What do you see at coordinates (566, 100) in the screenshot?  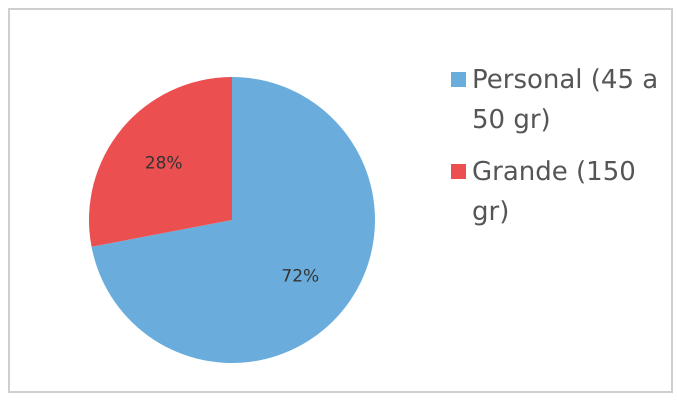 I see `legend-label: Personal (45 a 50 gr)` at bounding box center [566, 100].